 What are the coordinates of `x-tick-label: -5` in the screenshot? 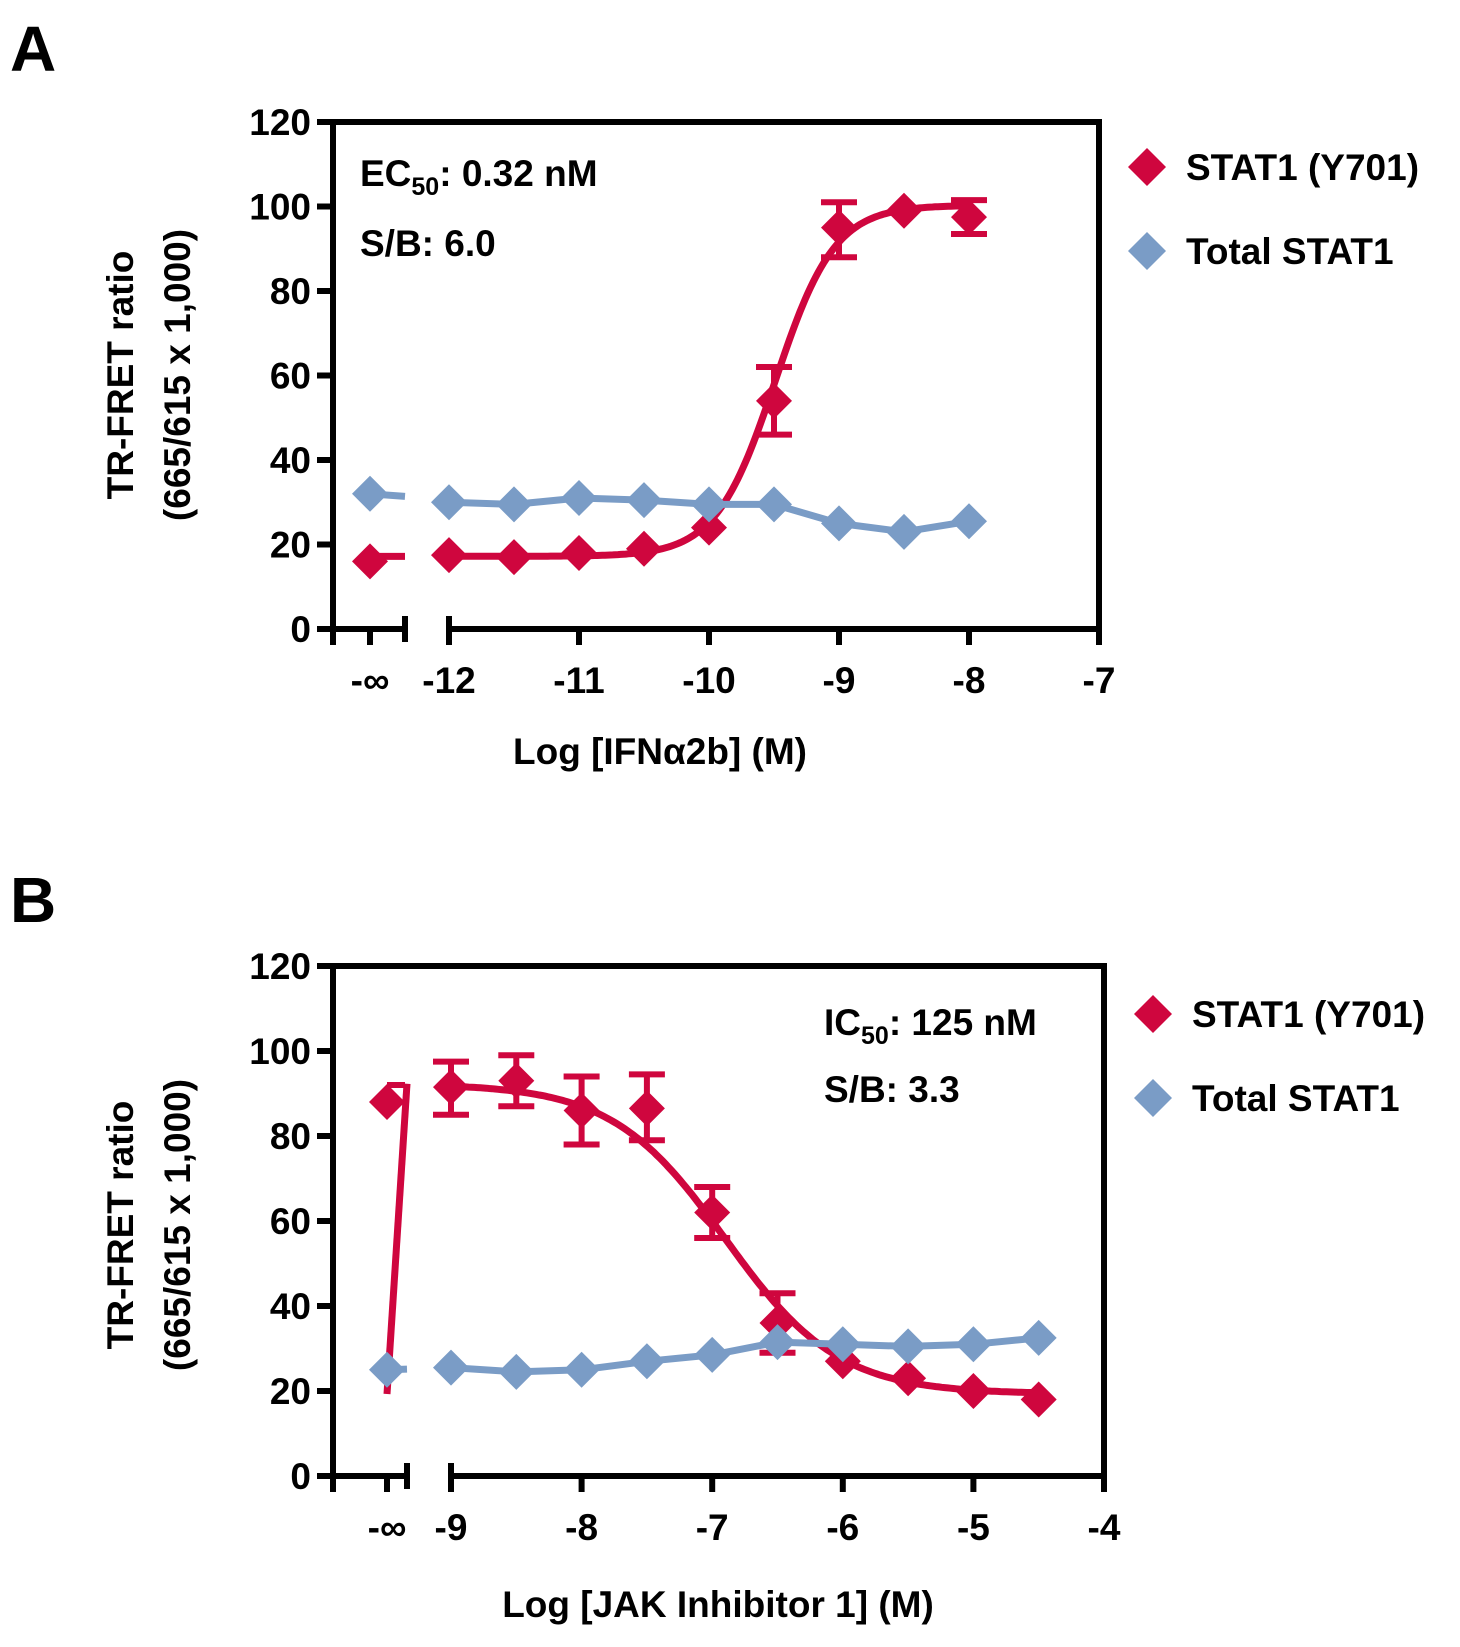 It's located at (973, 1527).